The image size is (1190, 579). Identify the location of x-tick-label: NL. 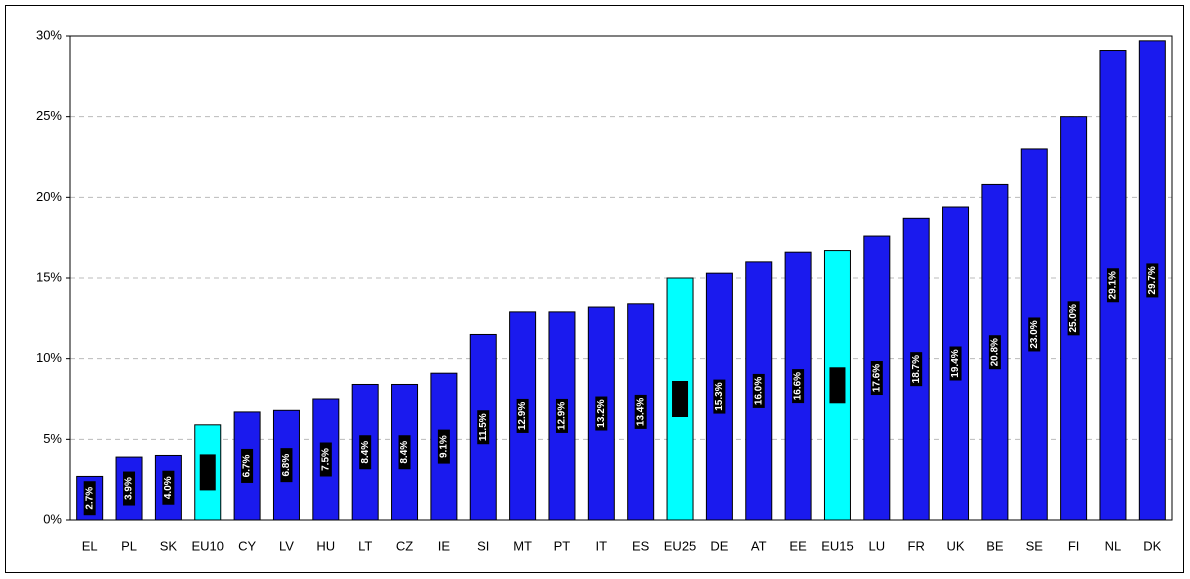
(1113, 545).